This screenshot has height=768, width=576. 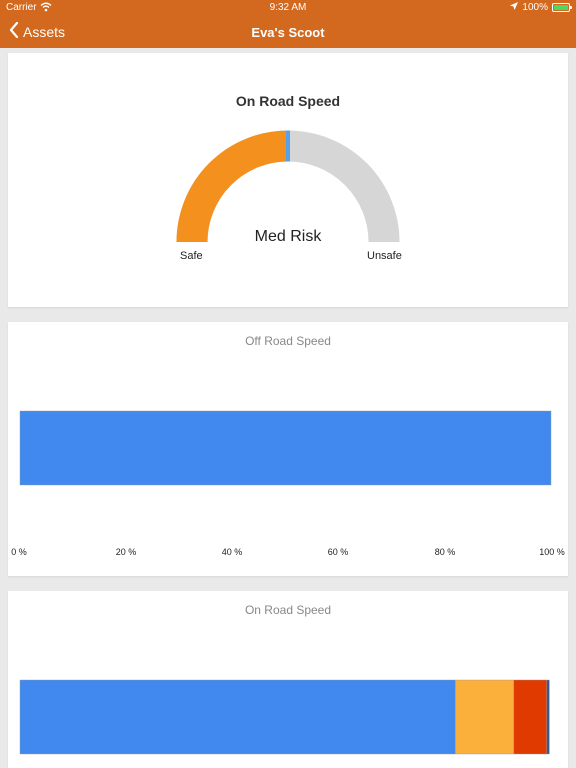 I want to click on chart-title: Off Road Speed, so click(x=288, y=341).